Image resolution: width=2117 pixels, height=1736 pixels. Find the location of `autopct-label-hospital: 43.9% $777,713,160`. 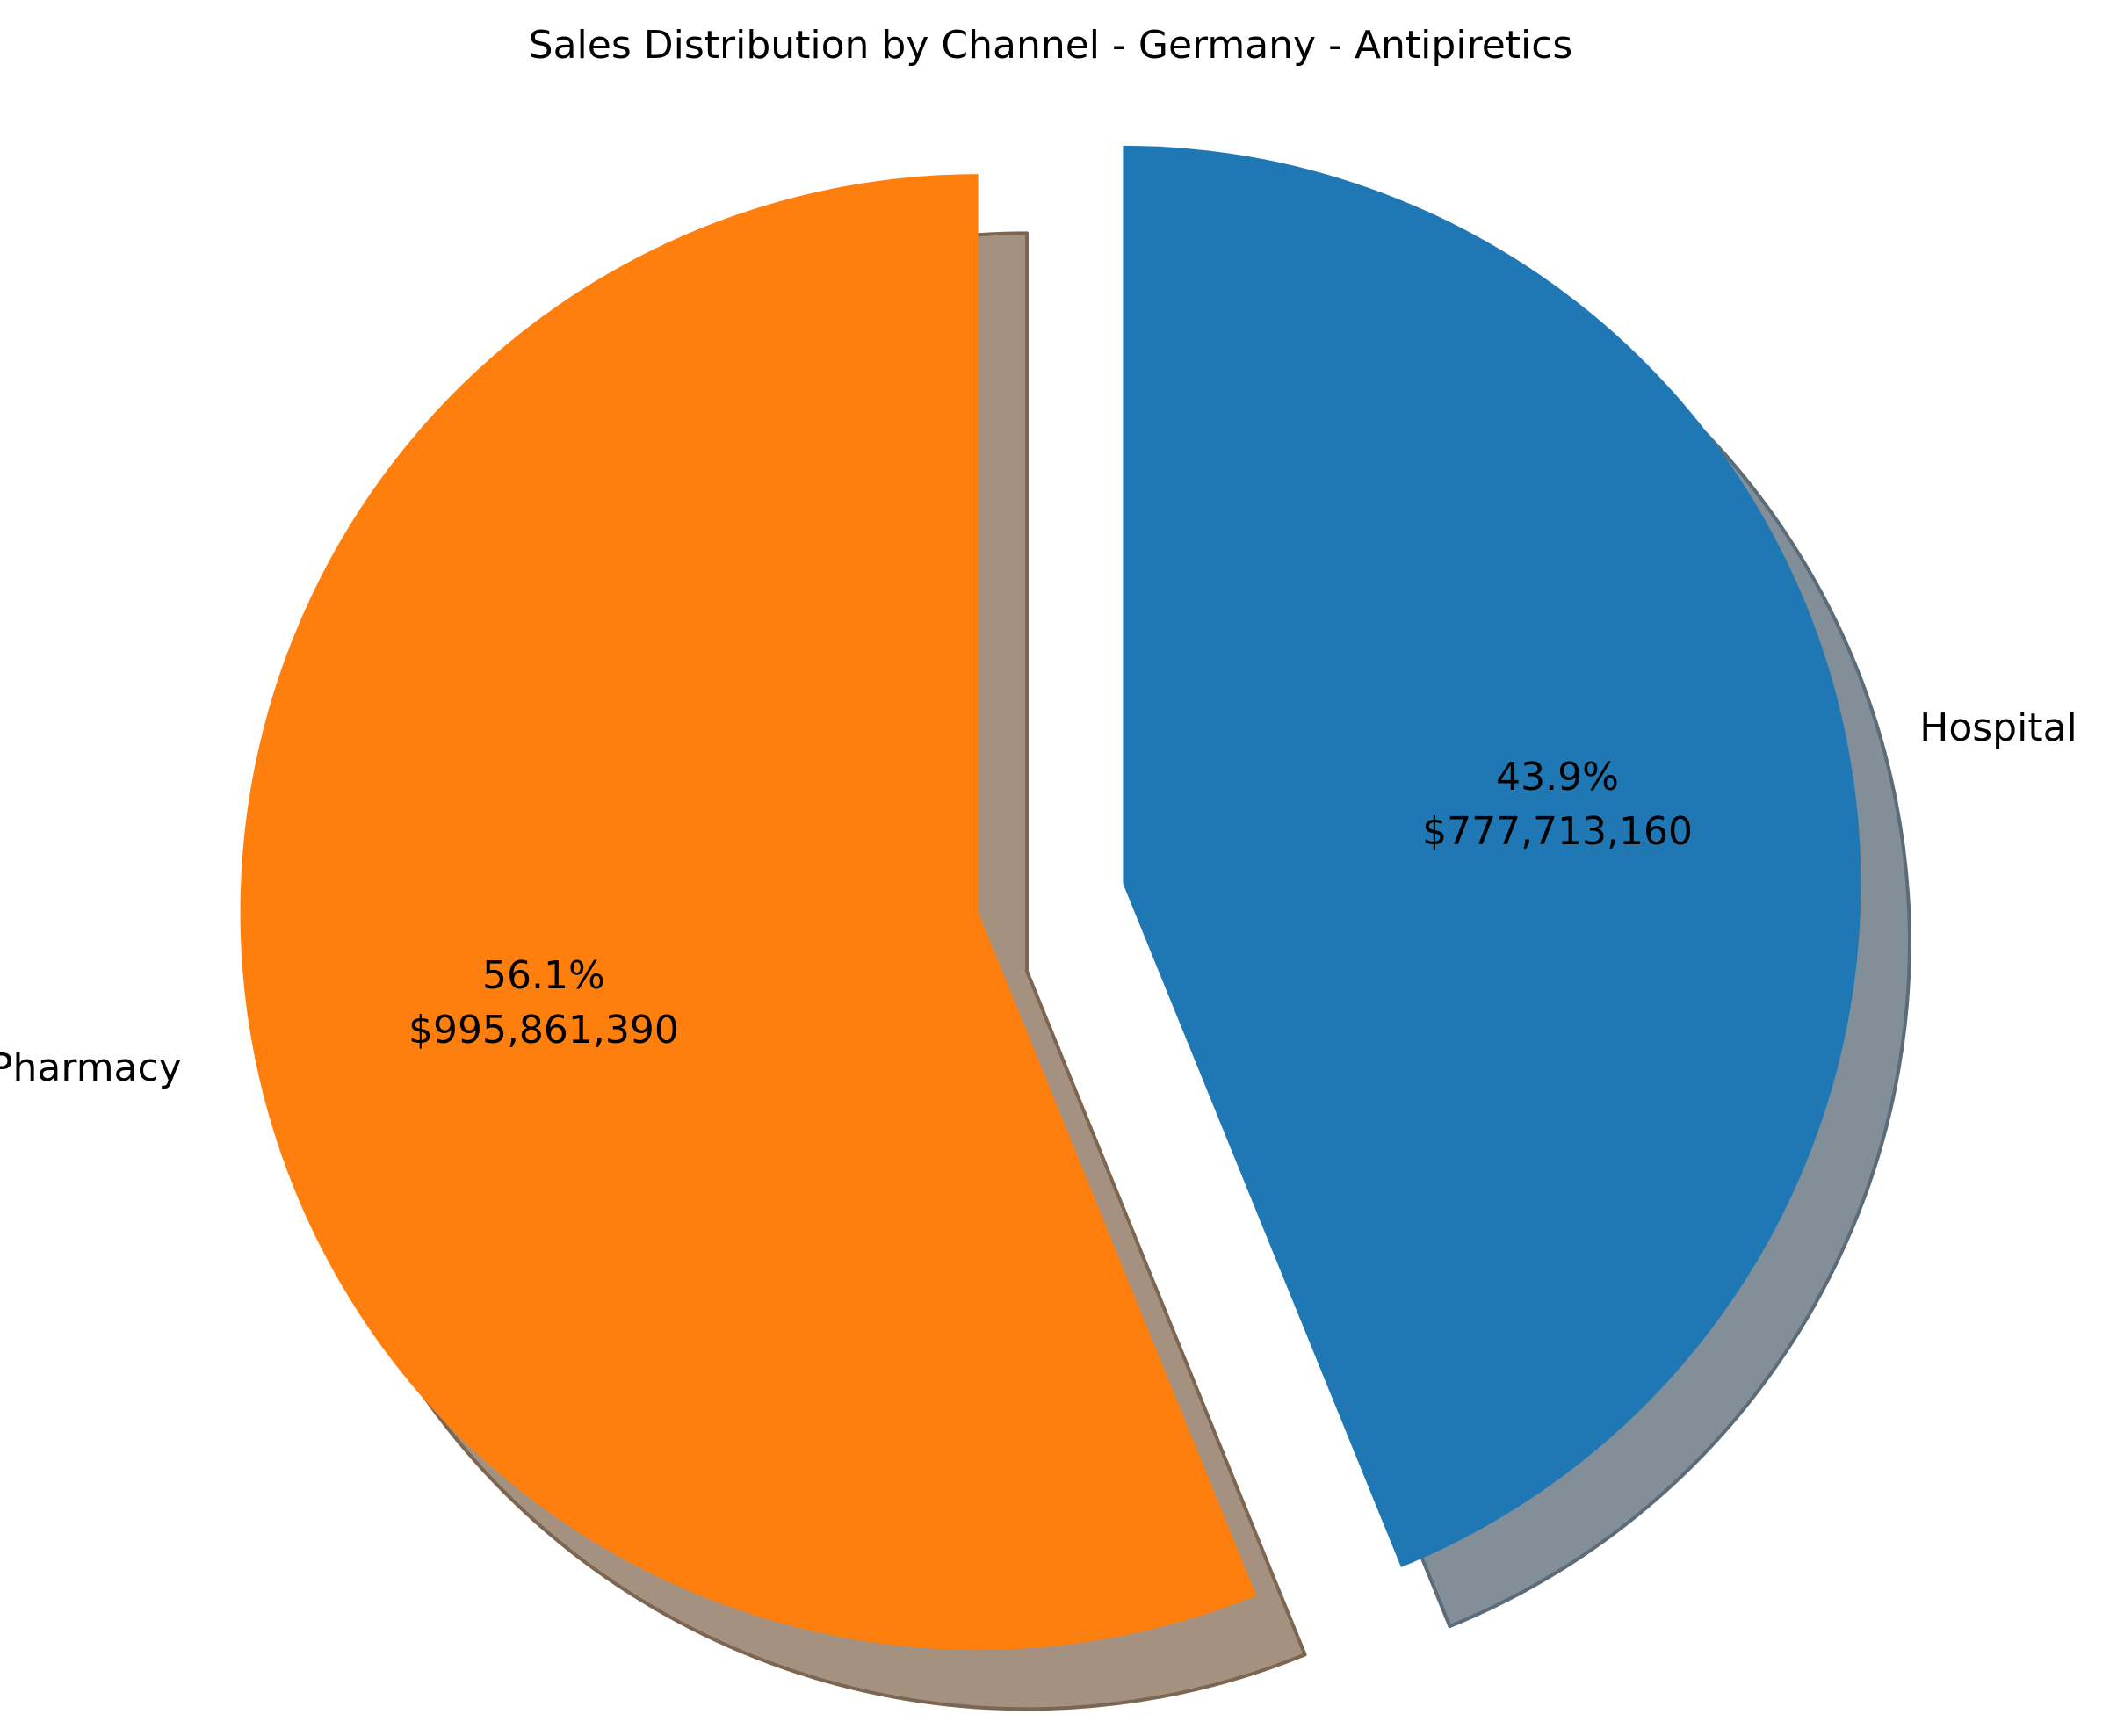

autopct-label-hospital: 43.9% $777,713,160 is located at coordinates (1557, 805).